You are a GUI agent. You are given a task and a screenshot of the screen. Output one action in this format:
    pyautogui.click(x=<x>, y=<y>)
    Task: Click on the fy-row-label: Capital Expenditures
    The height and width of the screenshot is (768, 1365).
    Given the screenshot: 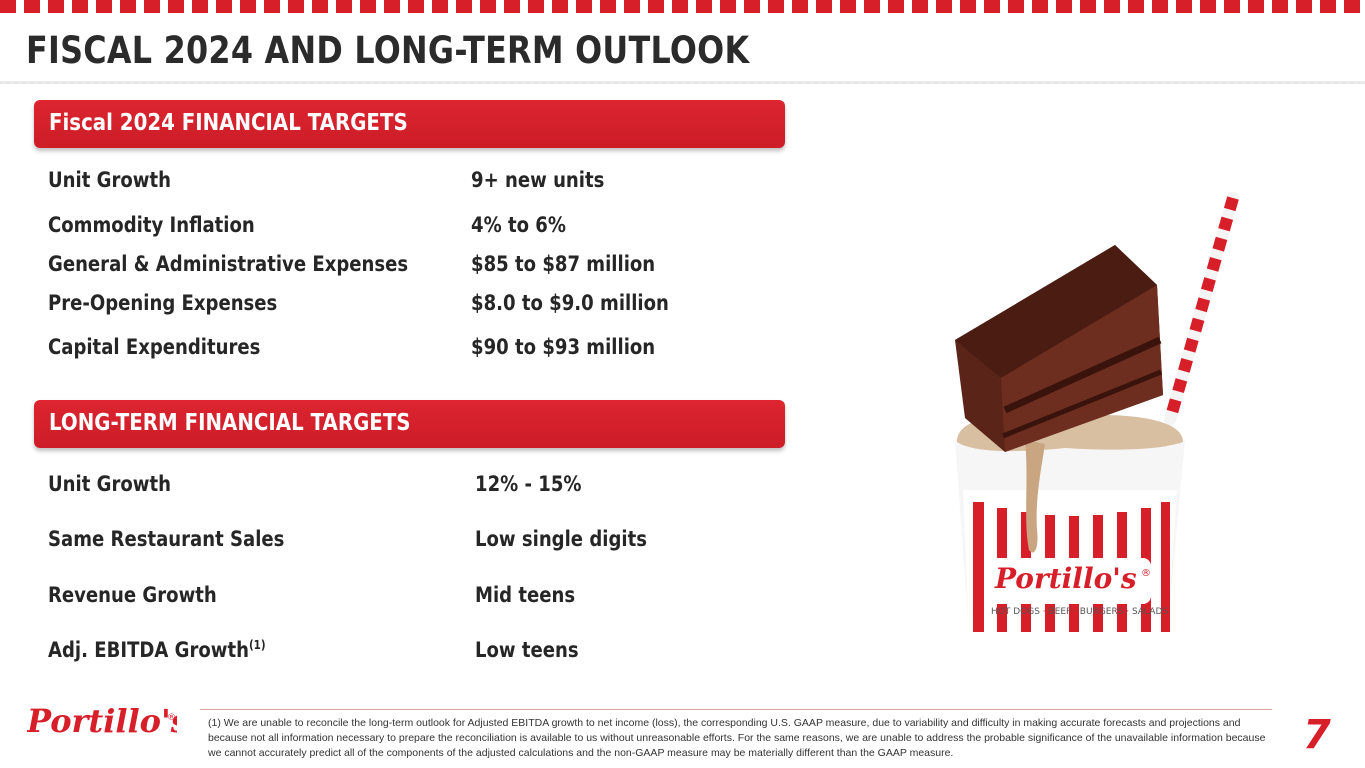 What is the action you would take?
    pyautogui.click(x=154, y=347)
    